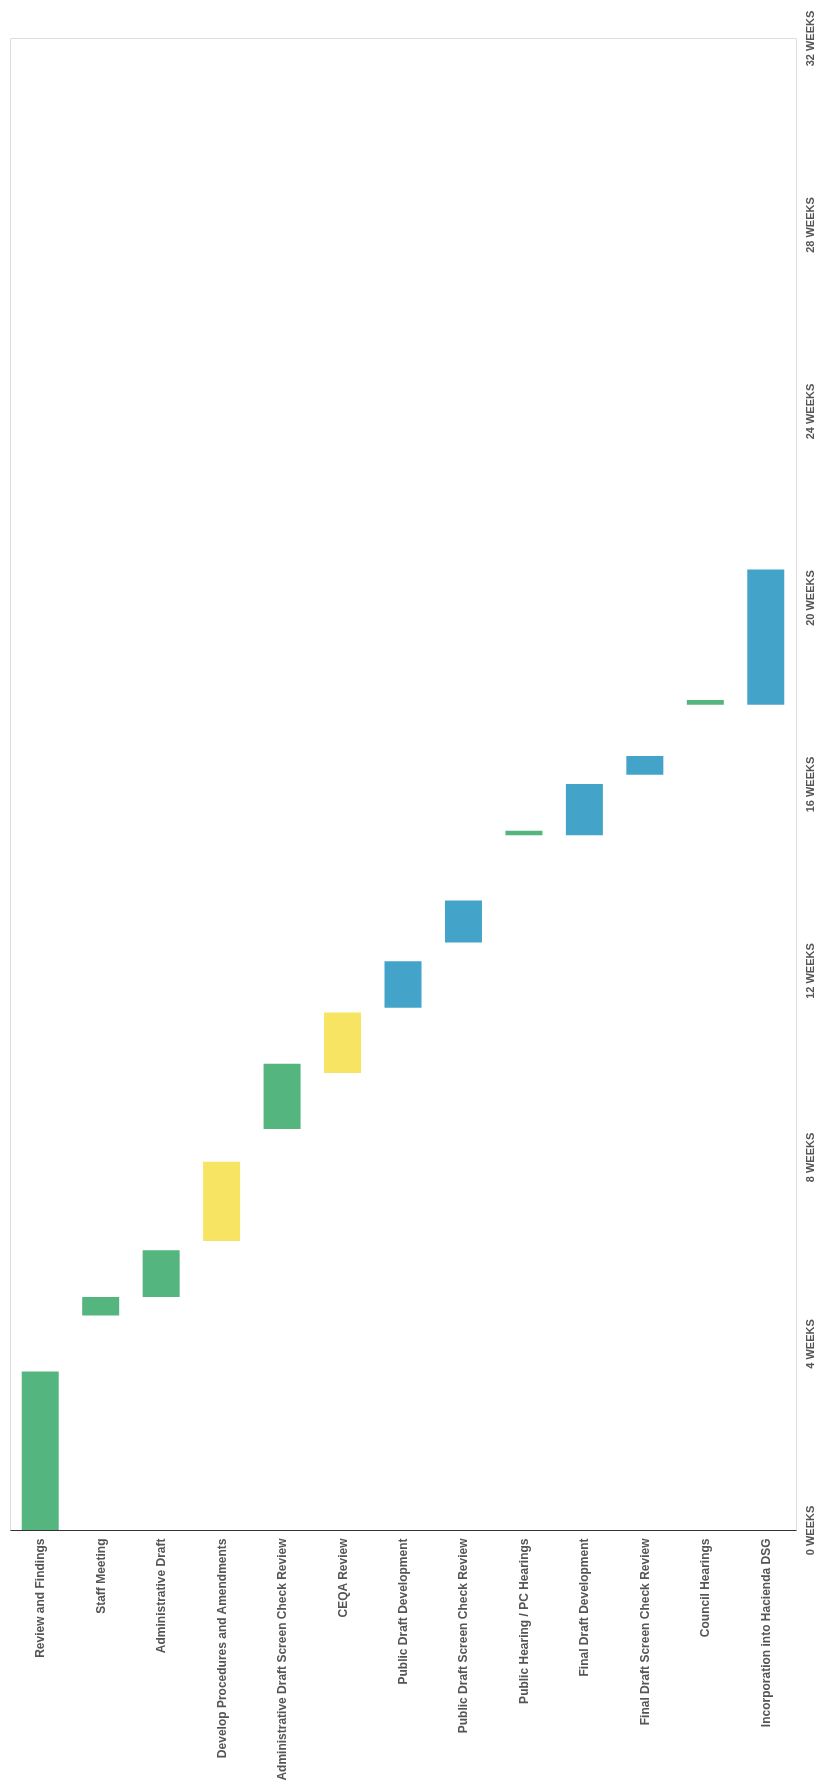  Describe the element at coordinates (523, 1621) in the screenshot. I see `x-tick-label: Public Hearing / PC Hearings` at that location.